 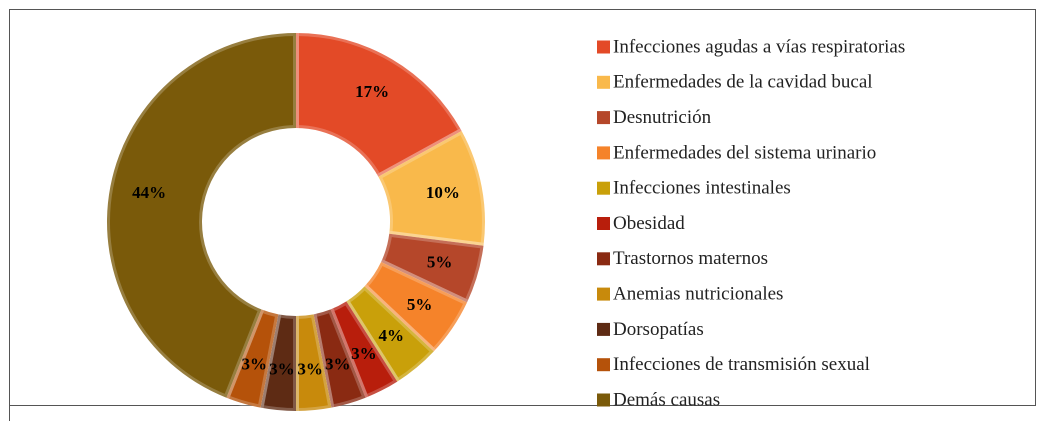 I want to click on legend-label: Obesidad, so click(x=649, y=223).